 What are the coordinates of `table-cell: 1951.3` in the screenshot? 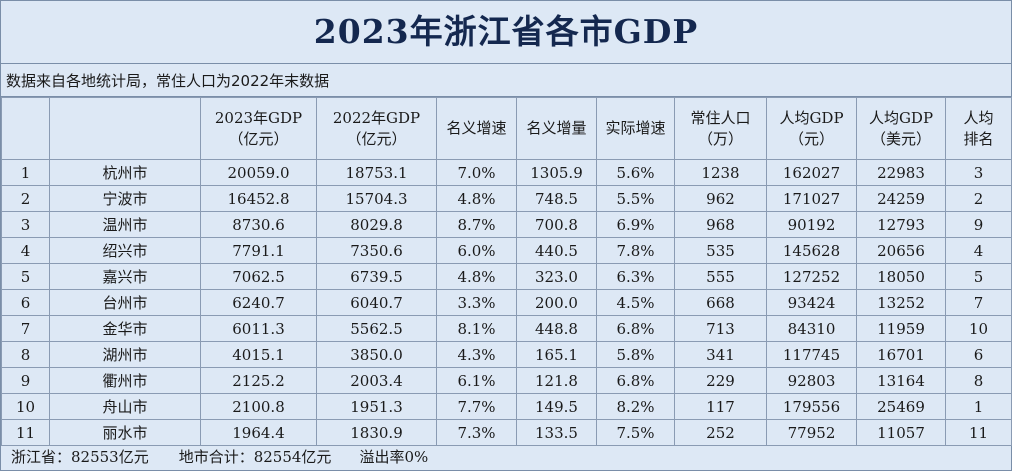 It's located at (376, 406).